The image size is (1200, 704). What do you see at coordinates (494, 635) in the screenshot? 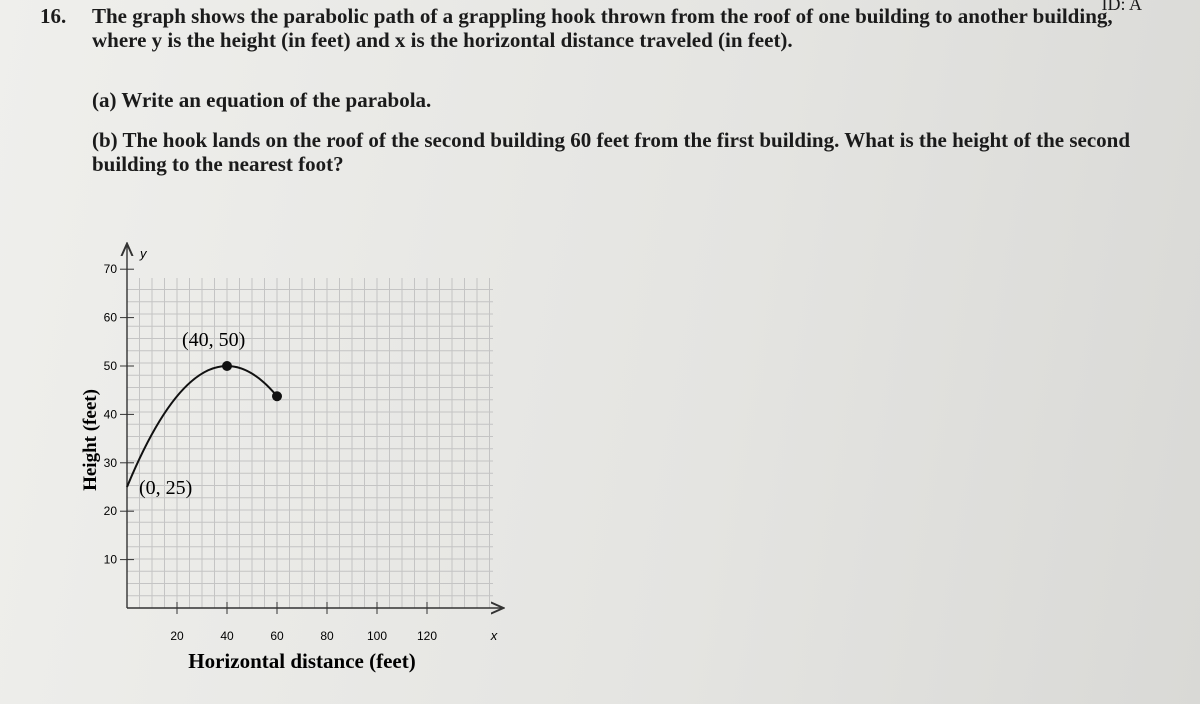
I see `x-axis-name: x` at bounding box center [494, 635].